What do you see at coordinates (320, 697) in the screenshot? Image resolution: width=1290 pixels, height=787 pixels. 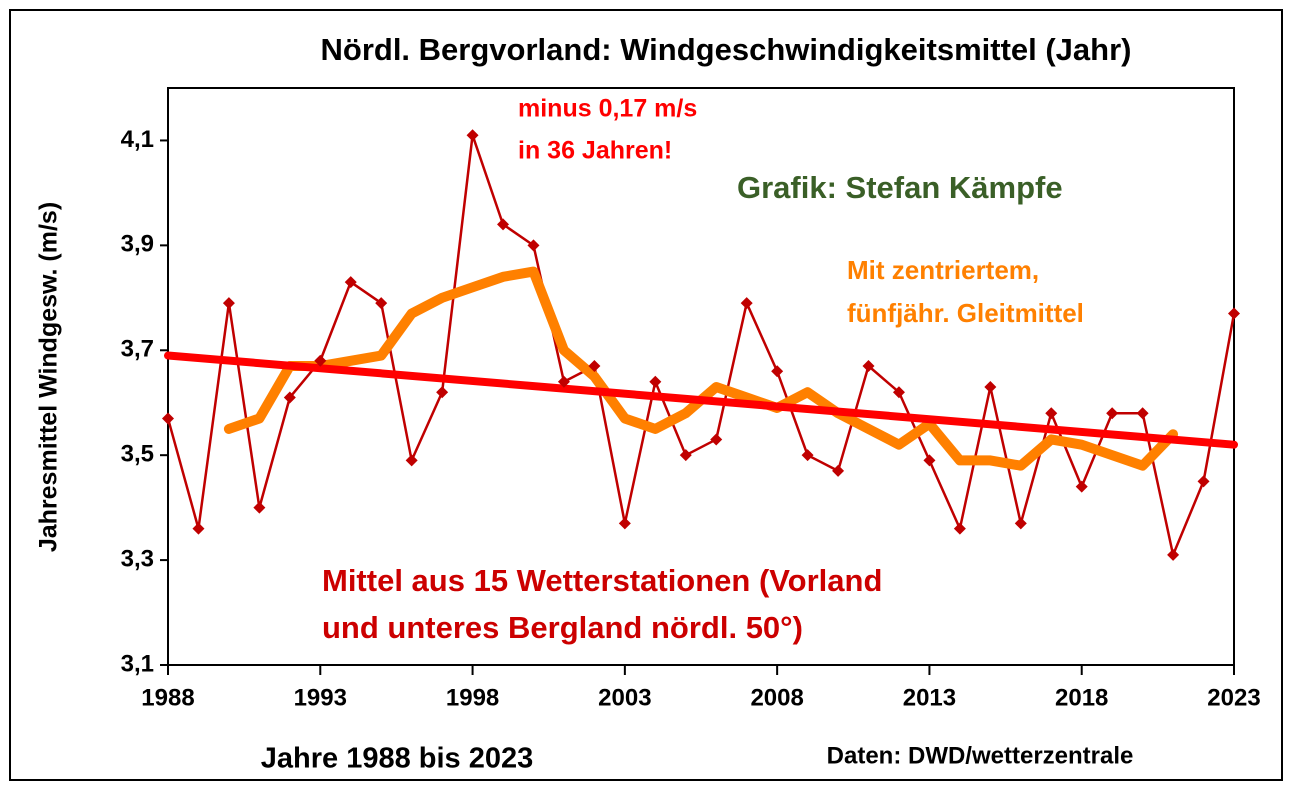 I see `x-tick-label: 1993` at bounding box center [320, 697].